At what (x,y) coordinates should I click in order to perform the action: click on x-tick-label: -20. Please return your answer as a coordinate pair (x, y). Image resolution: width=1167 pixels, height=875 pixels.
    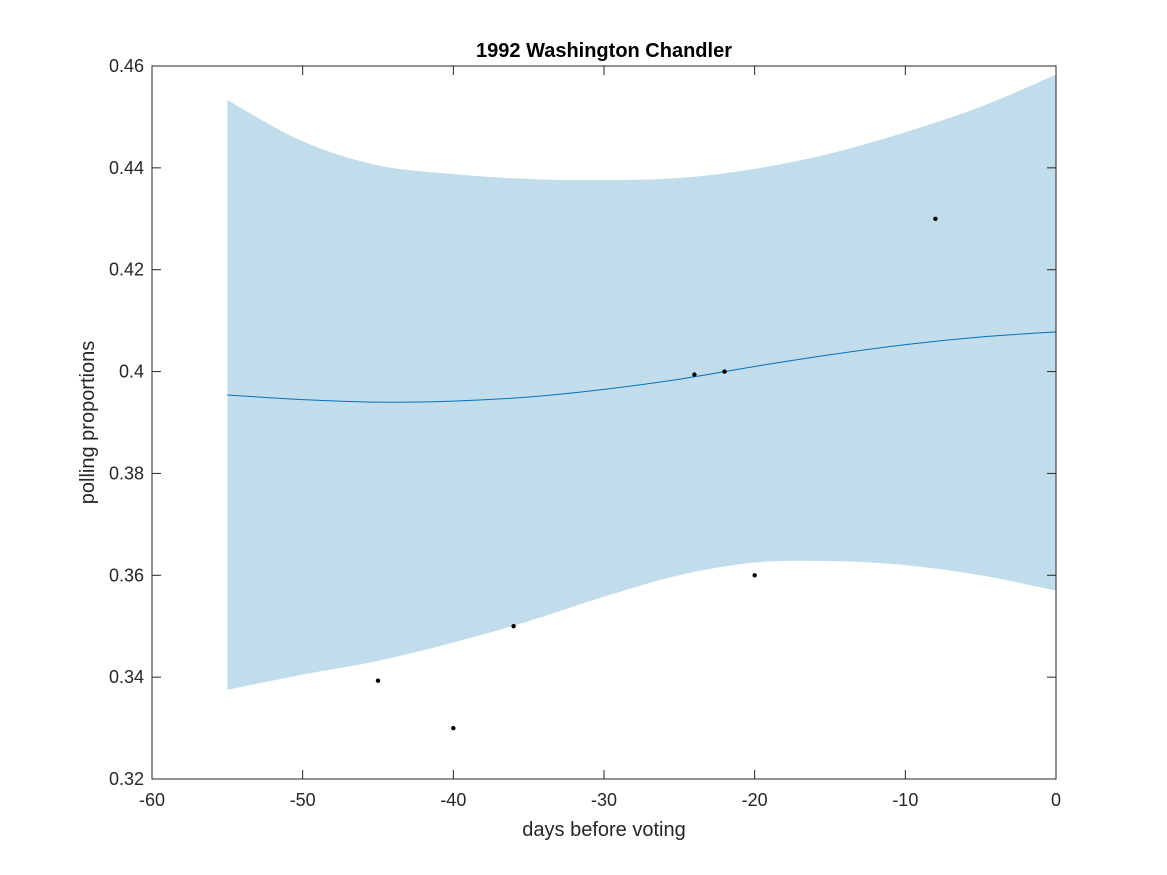
    Looking at the image, I should click on (755, 800).